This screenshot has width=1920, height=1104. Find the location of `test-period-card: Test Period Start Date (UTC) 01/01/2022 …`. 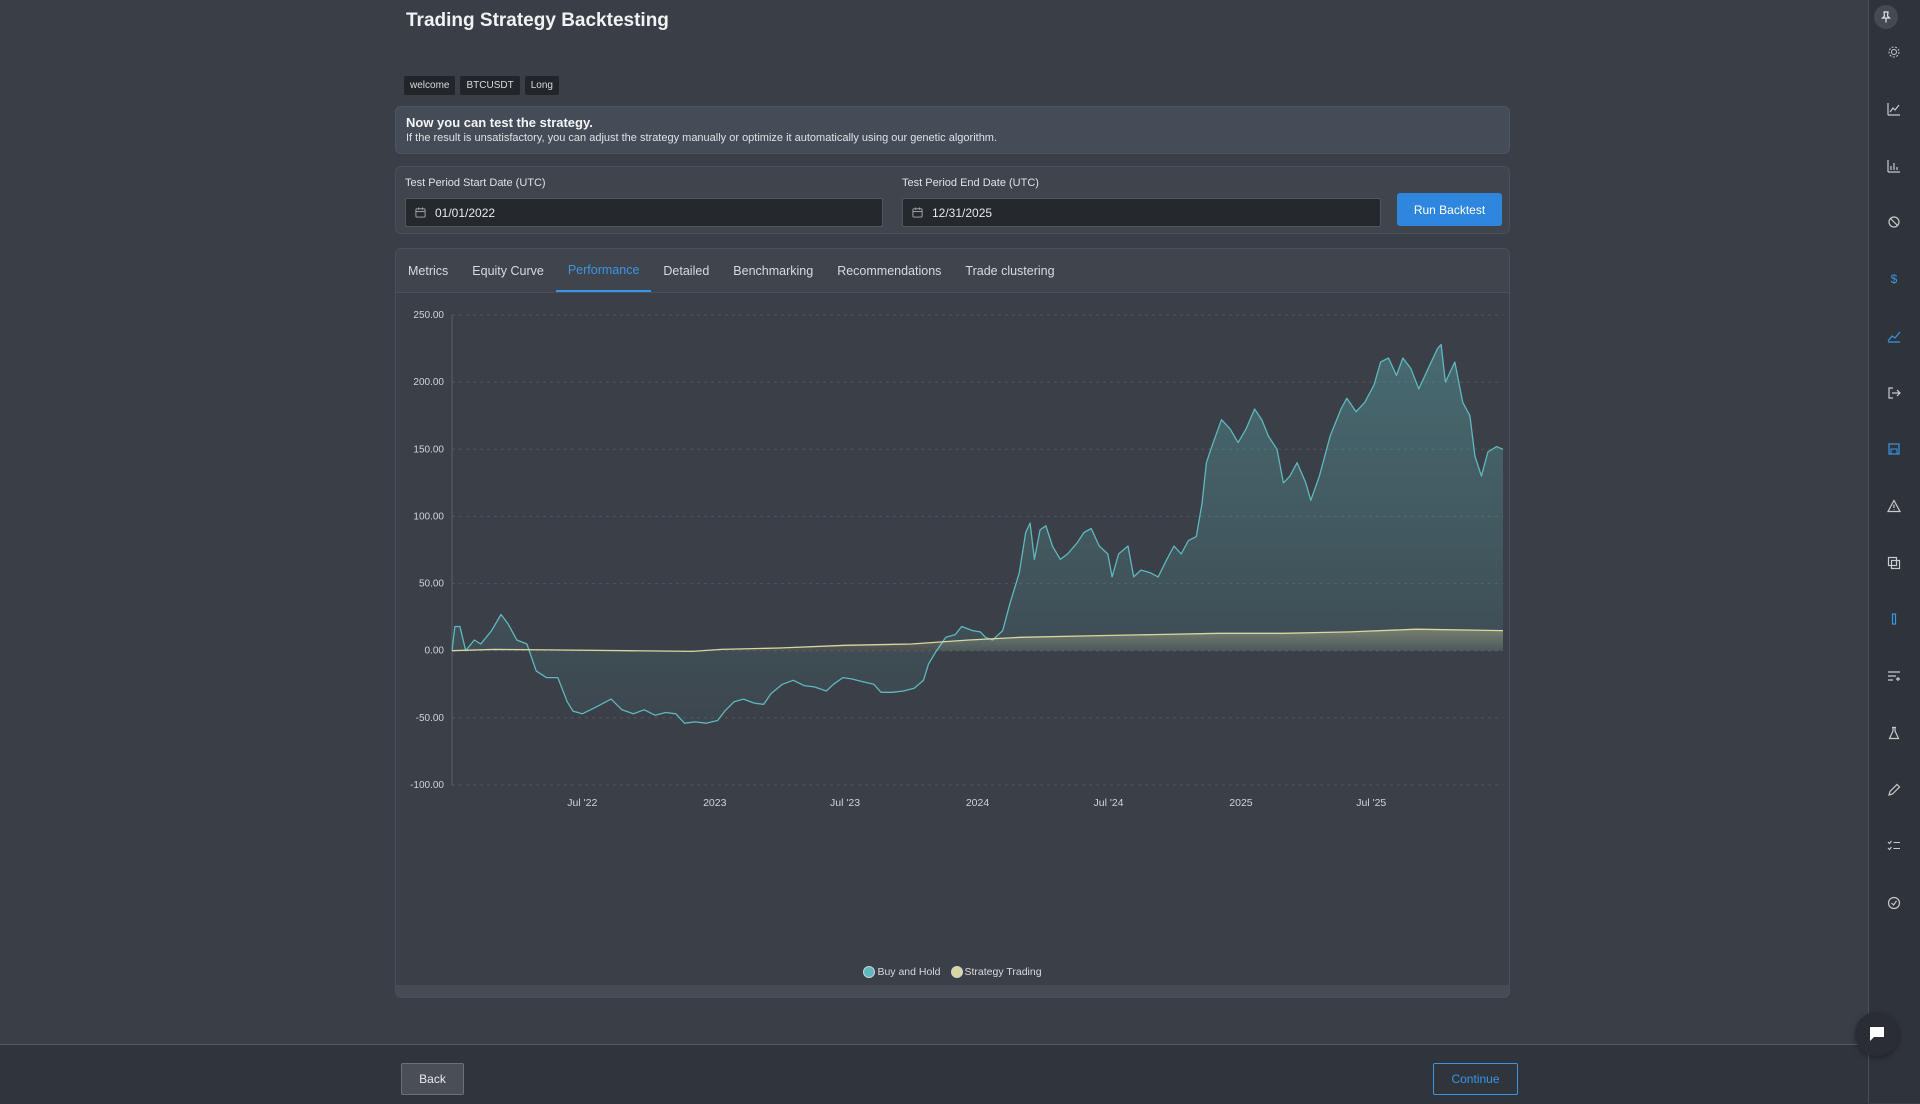

test-period-card: Test Period Start Date (UTC) 01/01/2022 … is located at coordinates (952, 200).